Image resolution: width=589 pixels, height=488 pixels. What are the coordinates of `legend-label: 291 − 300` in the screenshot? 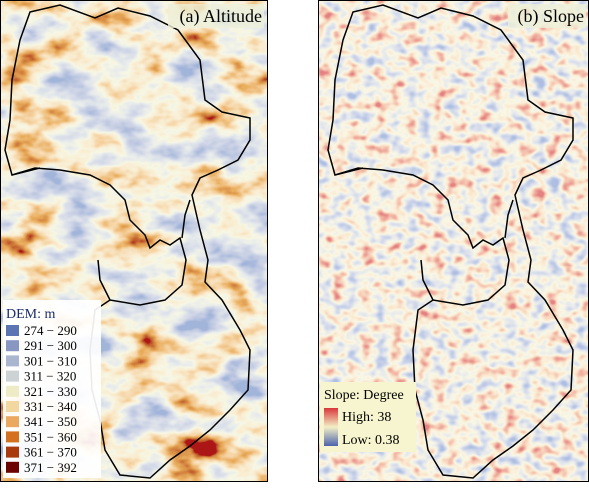 It's located at (50, 345).